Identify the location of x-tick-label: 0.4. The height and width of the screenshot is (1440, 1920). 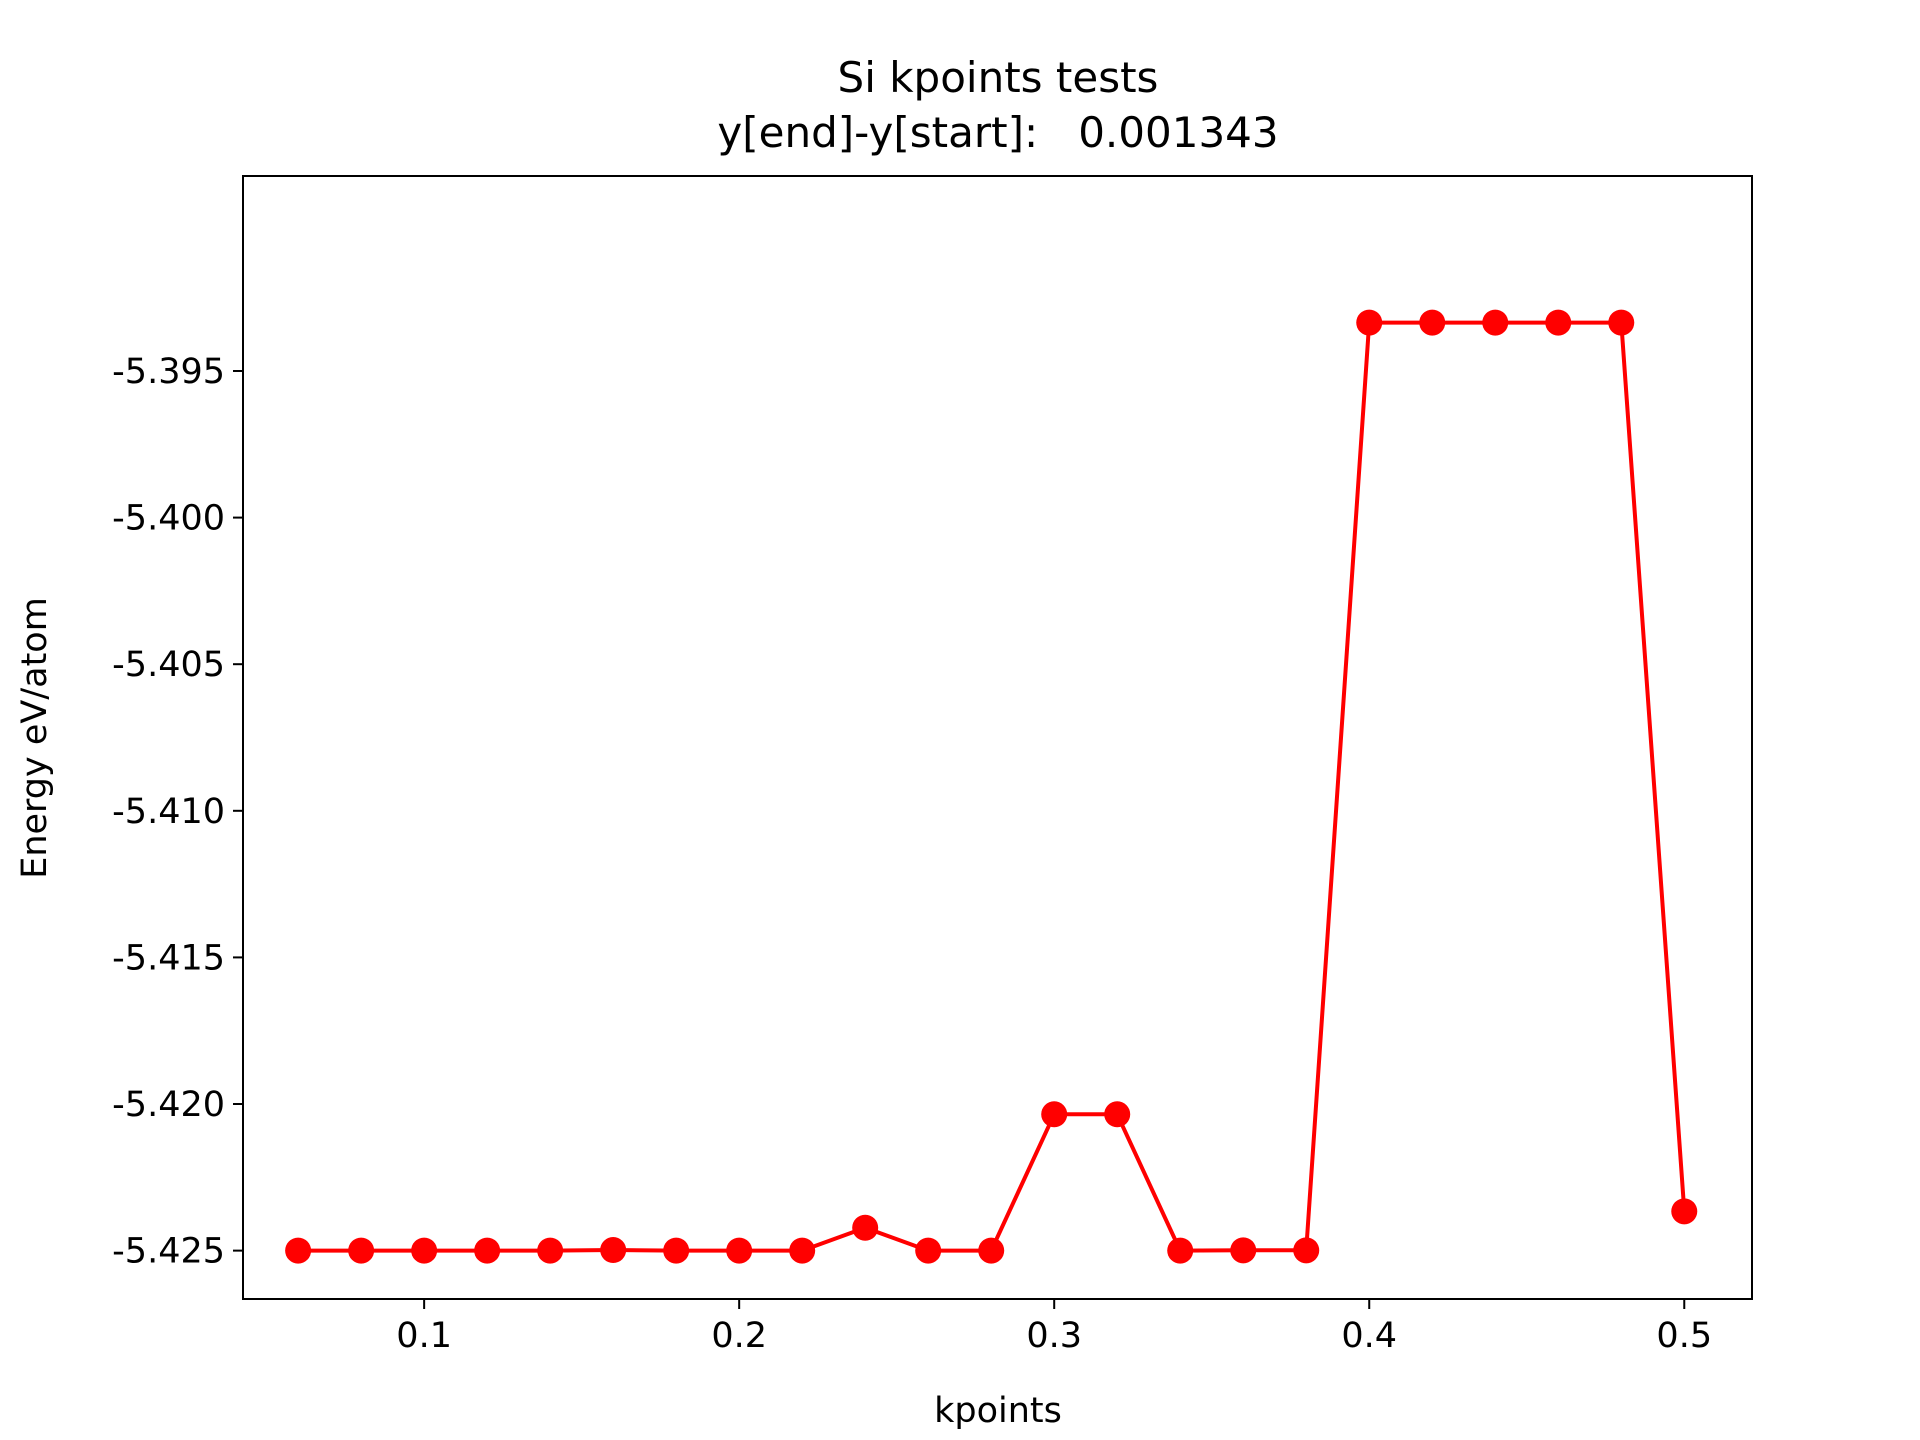
(1369, 1336).